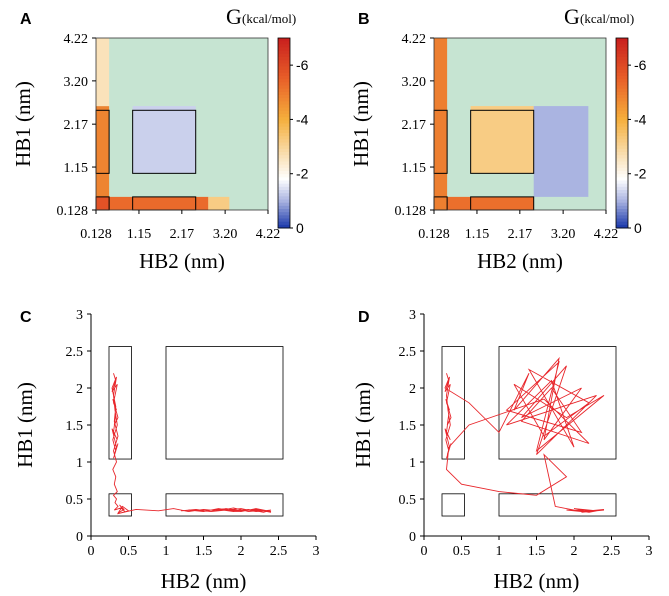 This screenshot has width=669, height=596. Describe the element at coordinates (640, 119) in the screenshot. I see `colorbar-tick-label: -4` at that location.